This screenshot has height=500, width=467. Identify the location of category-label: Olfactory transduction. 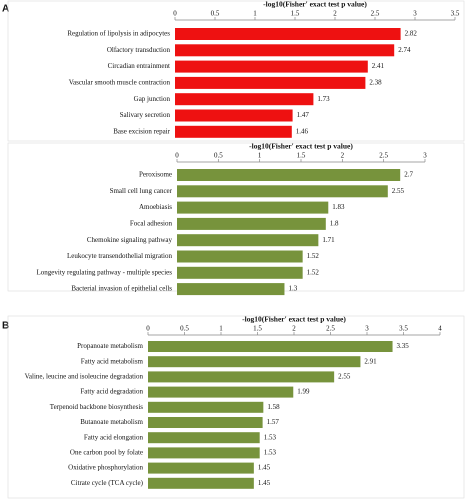
(139, 50).